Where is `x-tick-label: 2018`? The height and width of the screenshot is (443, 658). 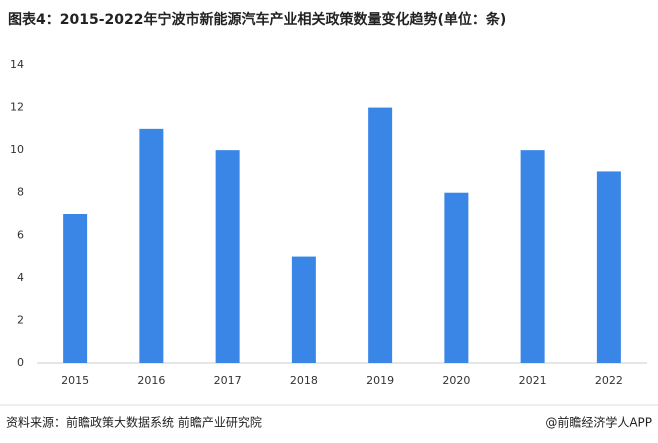
x-tick-label: 2018 is located at coordinates (304, 380).